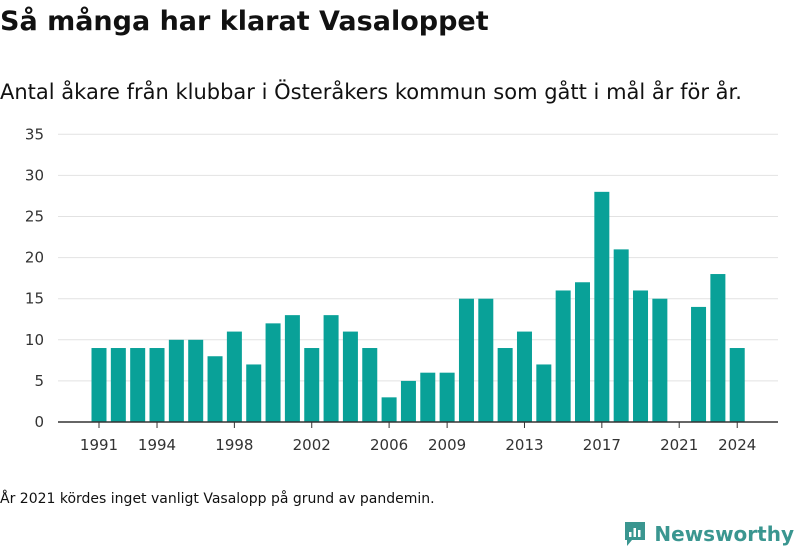 This screenshot has height=550, width=800. Describe the element at coordinates (350, 376) in the screenshot. I see `bar-2004` at that location.